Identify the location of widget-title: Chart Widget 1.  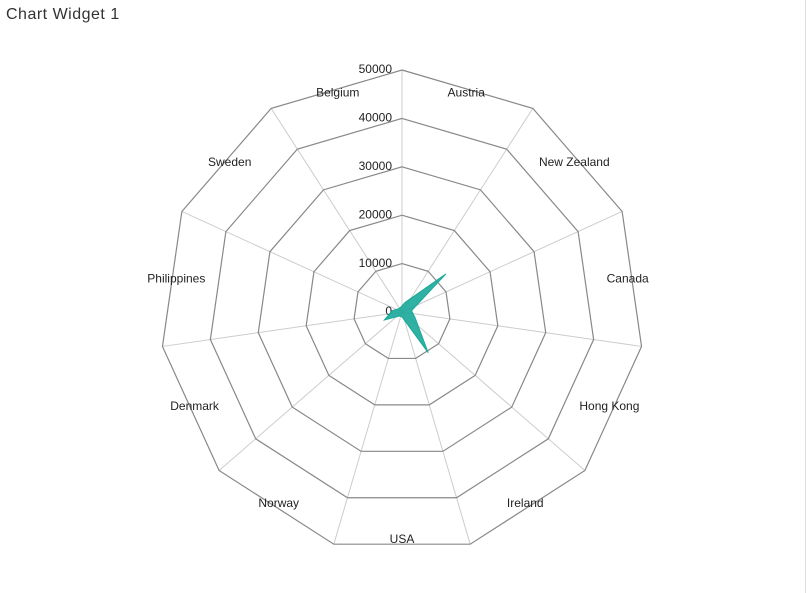
(63, 14).